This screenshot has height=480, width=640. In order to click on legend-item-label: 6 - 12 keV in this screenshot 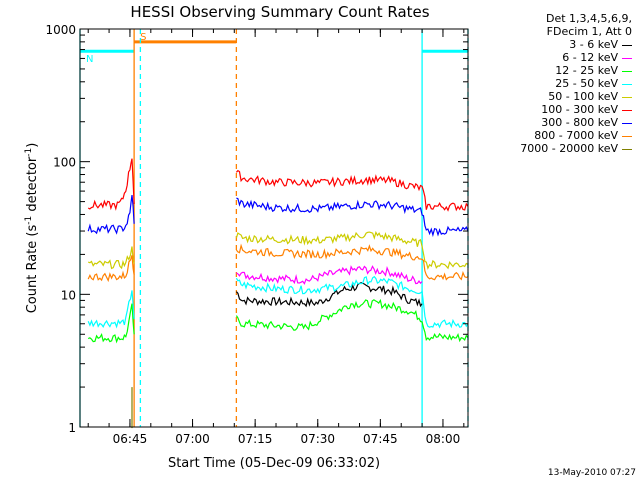, I will do `click(590, 57)`.